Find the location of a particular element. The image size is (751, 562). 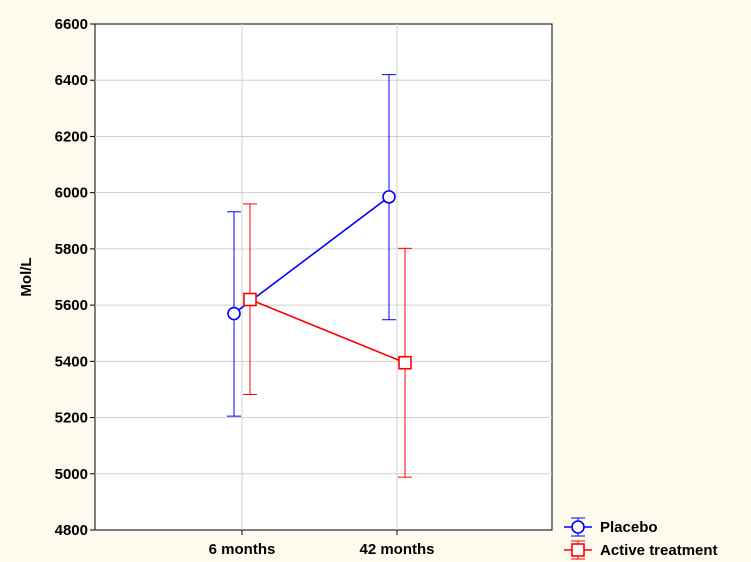

y-tick-label: 5200 is located at coordinates (71, 418).